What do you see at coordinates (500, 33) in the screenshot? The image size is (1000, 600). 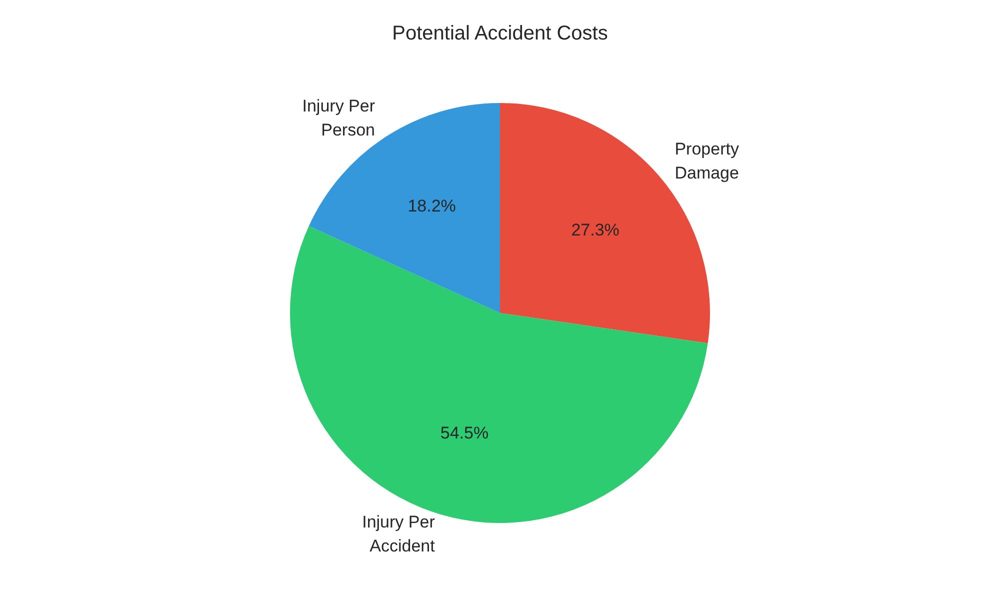 I see `chart-title: Potential Accident Costs` at bounding box center [500, 33].